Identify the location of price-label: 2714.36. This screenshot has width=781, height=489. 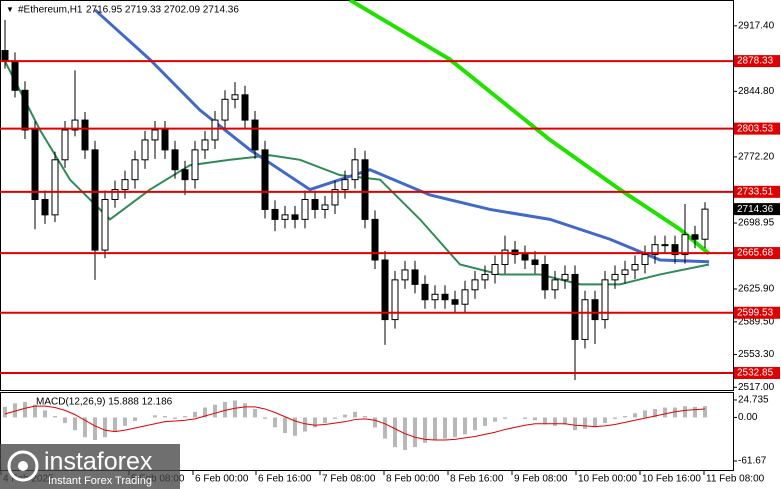
(755, 209).